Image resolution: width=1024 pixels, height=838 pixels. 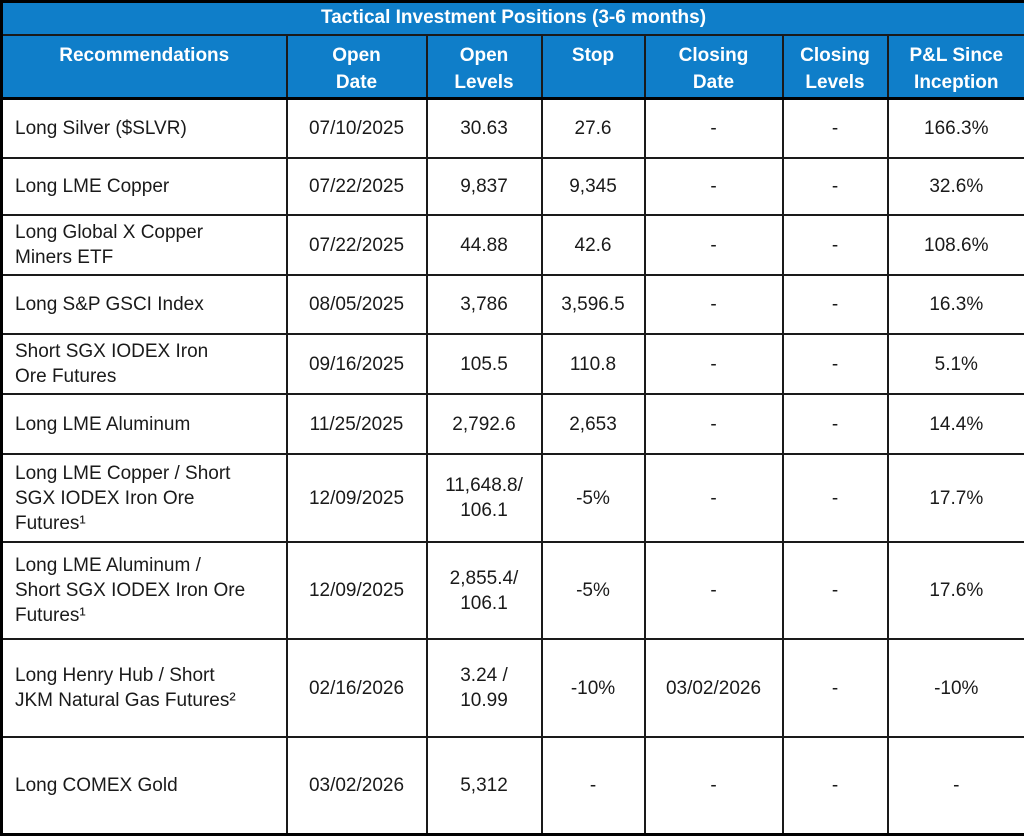 What do you see at coordinates (144, 364) in the screenshot?
I see `cell-recommendations: Short SGX IODEX Iron Ore Futures` at bounding box center [144, 364].